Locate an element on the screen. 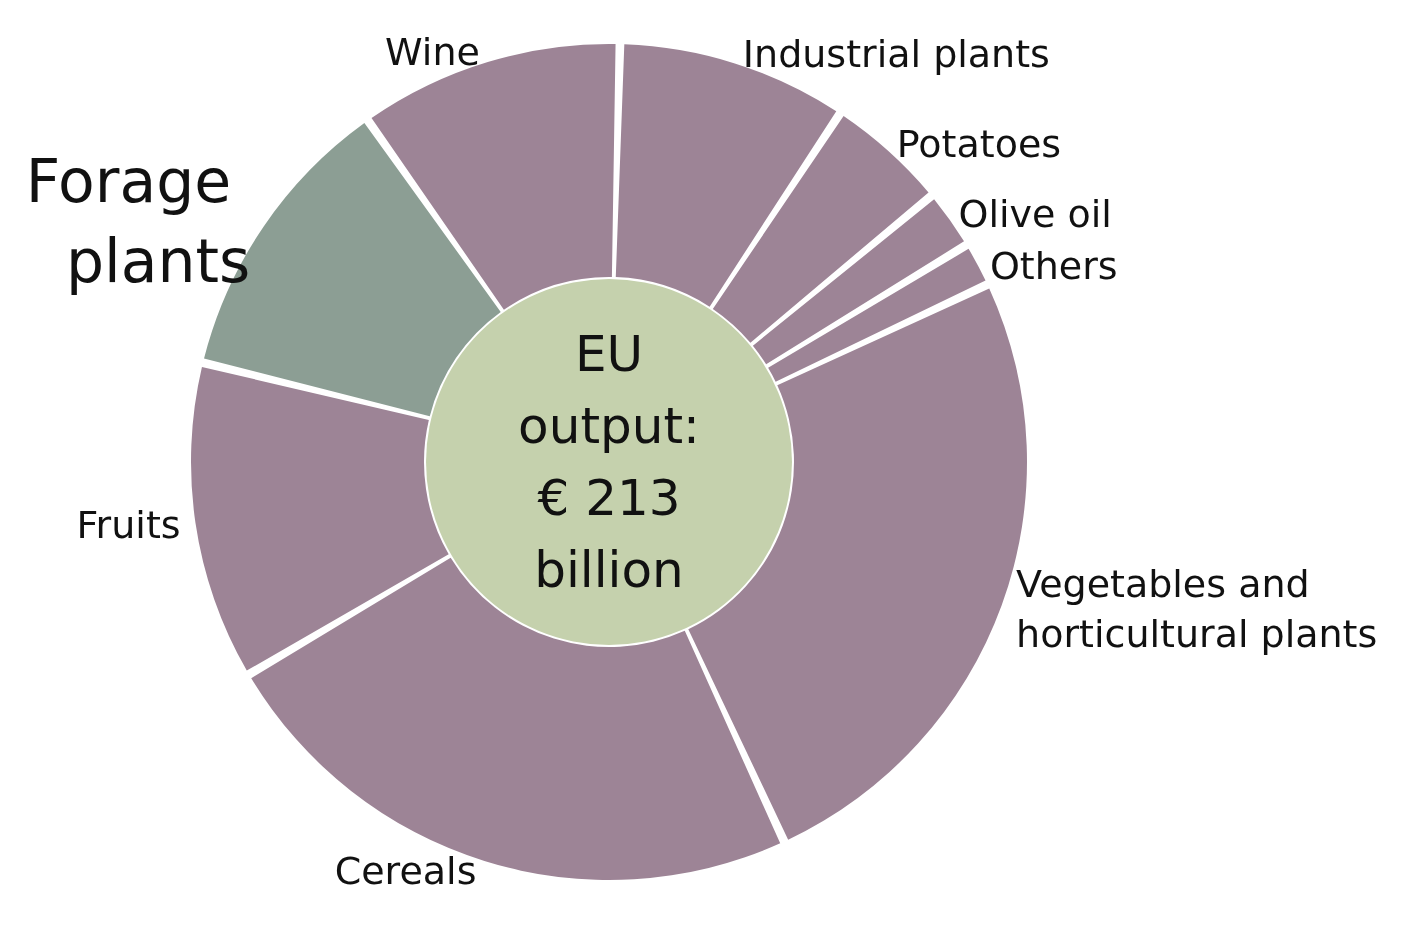  slice-label: Industrial plants is located at coordinates (896, 53).